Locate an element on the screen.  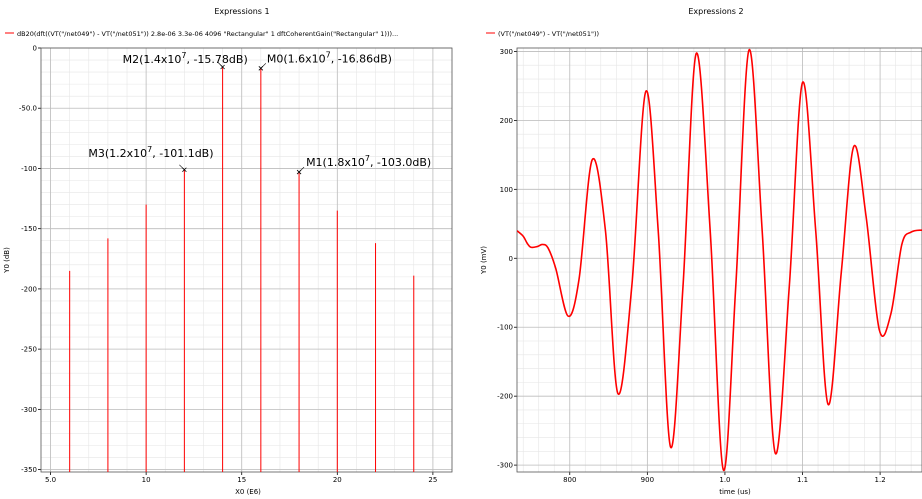
chart2-ytick-label: -200 is located at coordinates (505, 397).